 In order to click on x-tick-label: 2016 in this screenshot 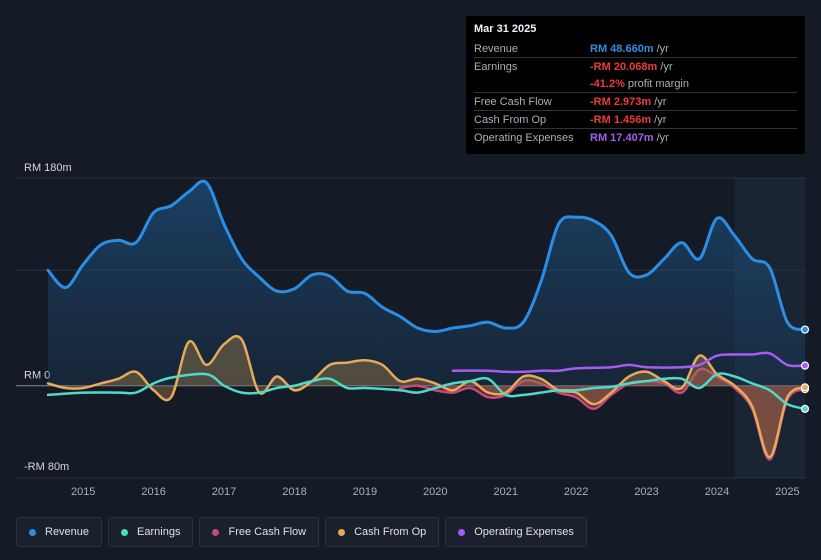, I will do `click(153, 492)`.